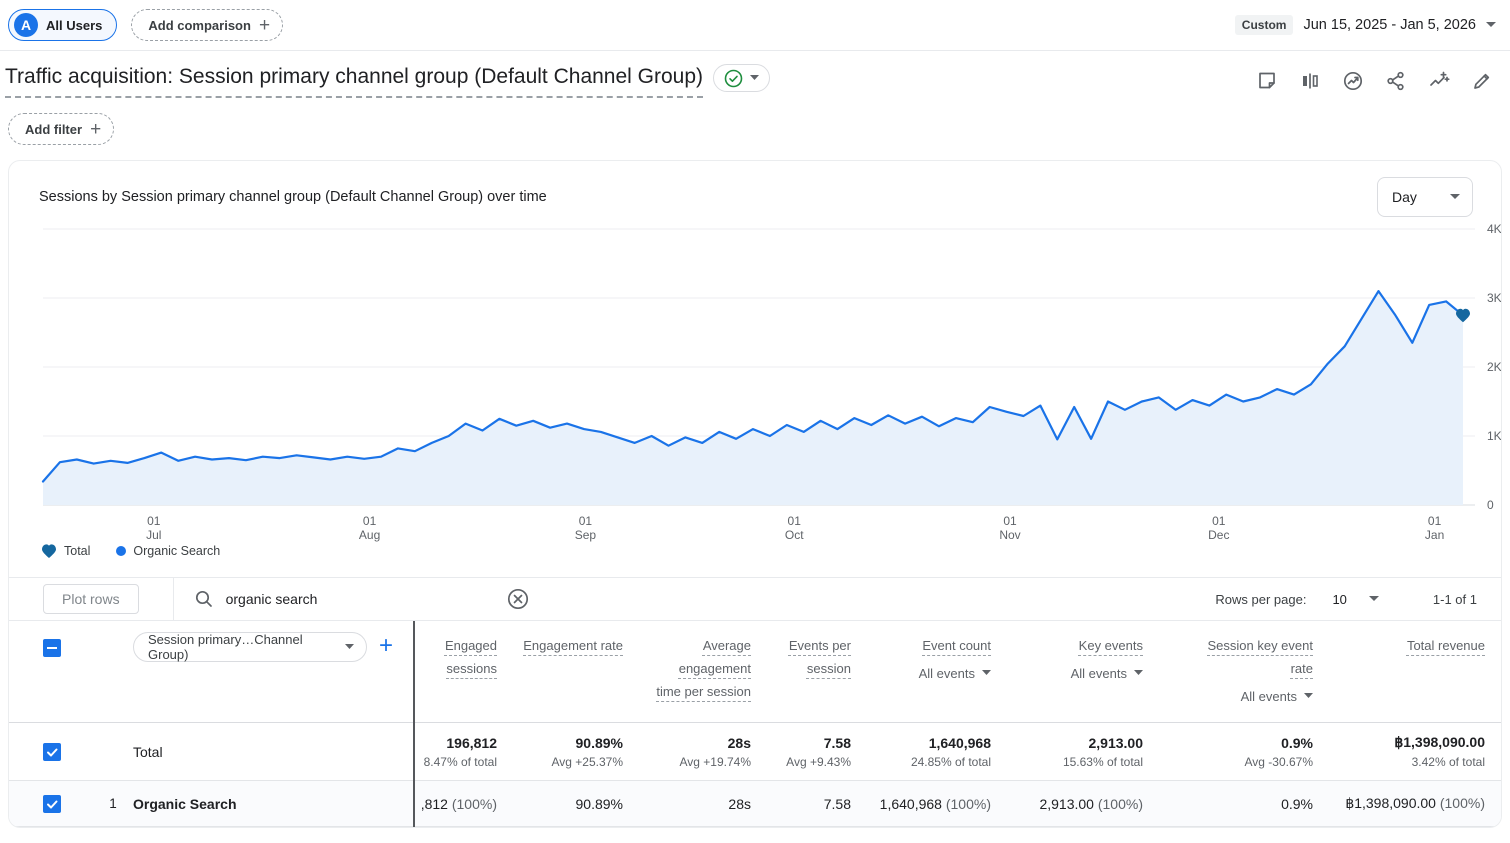 The height and width of the screenshot is (843, 1510). What do you see at coordinates (199, 25) in the screenshot?
I see `add-comparison-label: Add comparison` at bounding box center [199, 25].